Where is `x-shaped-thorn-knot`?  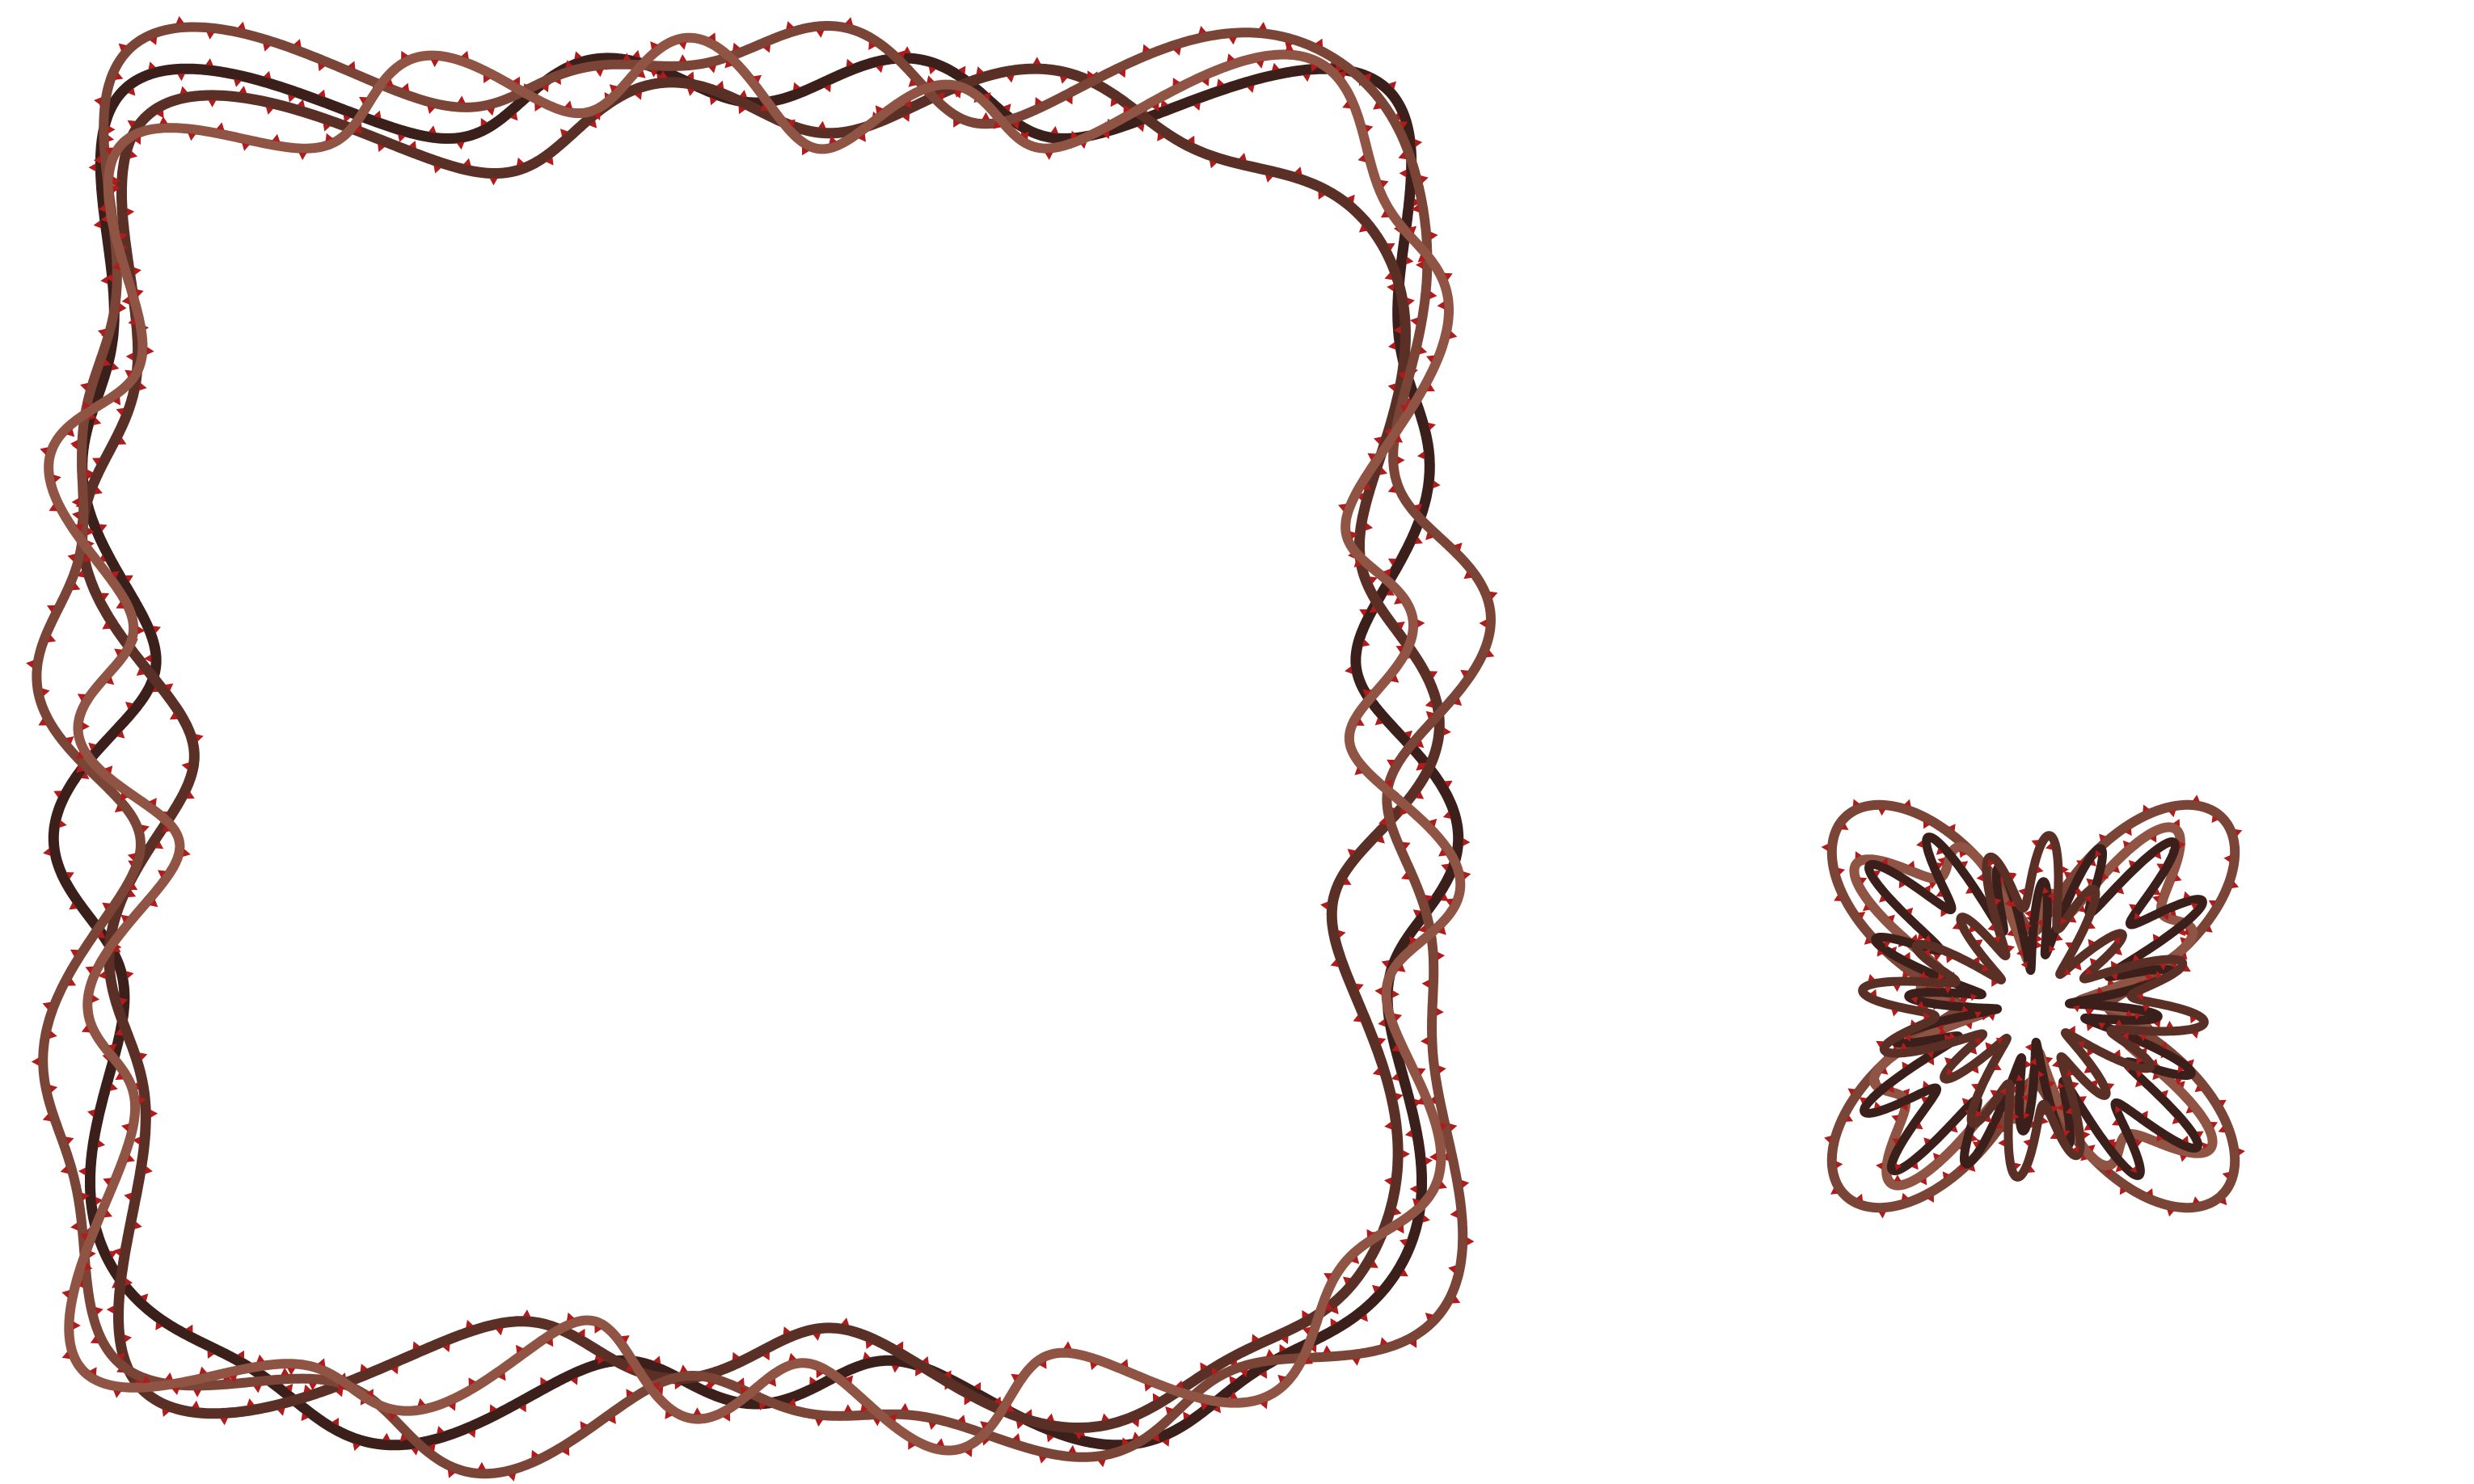
x-shaped-thorn-knot is located at coordinates (2033, 1007).